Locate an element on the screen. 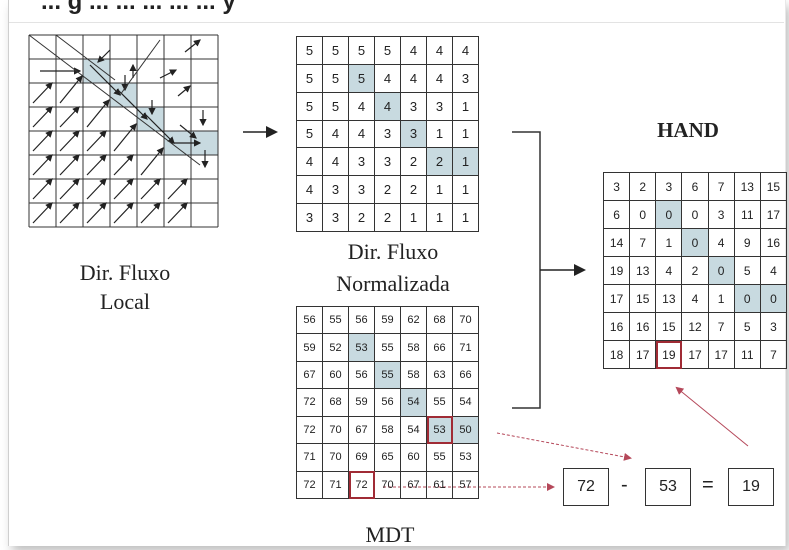 The height and width of the screenshot is (550, 789). grid-row: 71 70 69 65 60 55 53 is located at coordinates (387, 457).